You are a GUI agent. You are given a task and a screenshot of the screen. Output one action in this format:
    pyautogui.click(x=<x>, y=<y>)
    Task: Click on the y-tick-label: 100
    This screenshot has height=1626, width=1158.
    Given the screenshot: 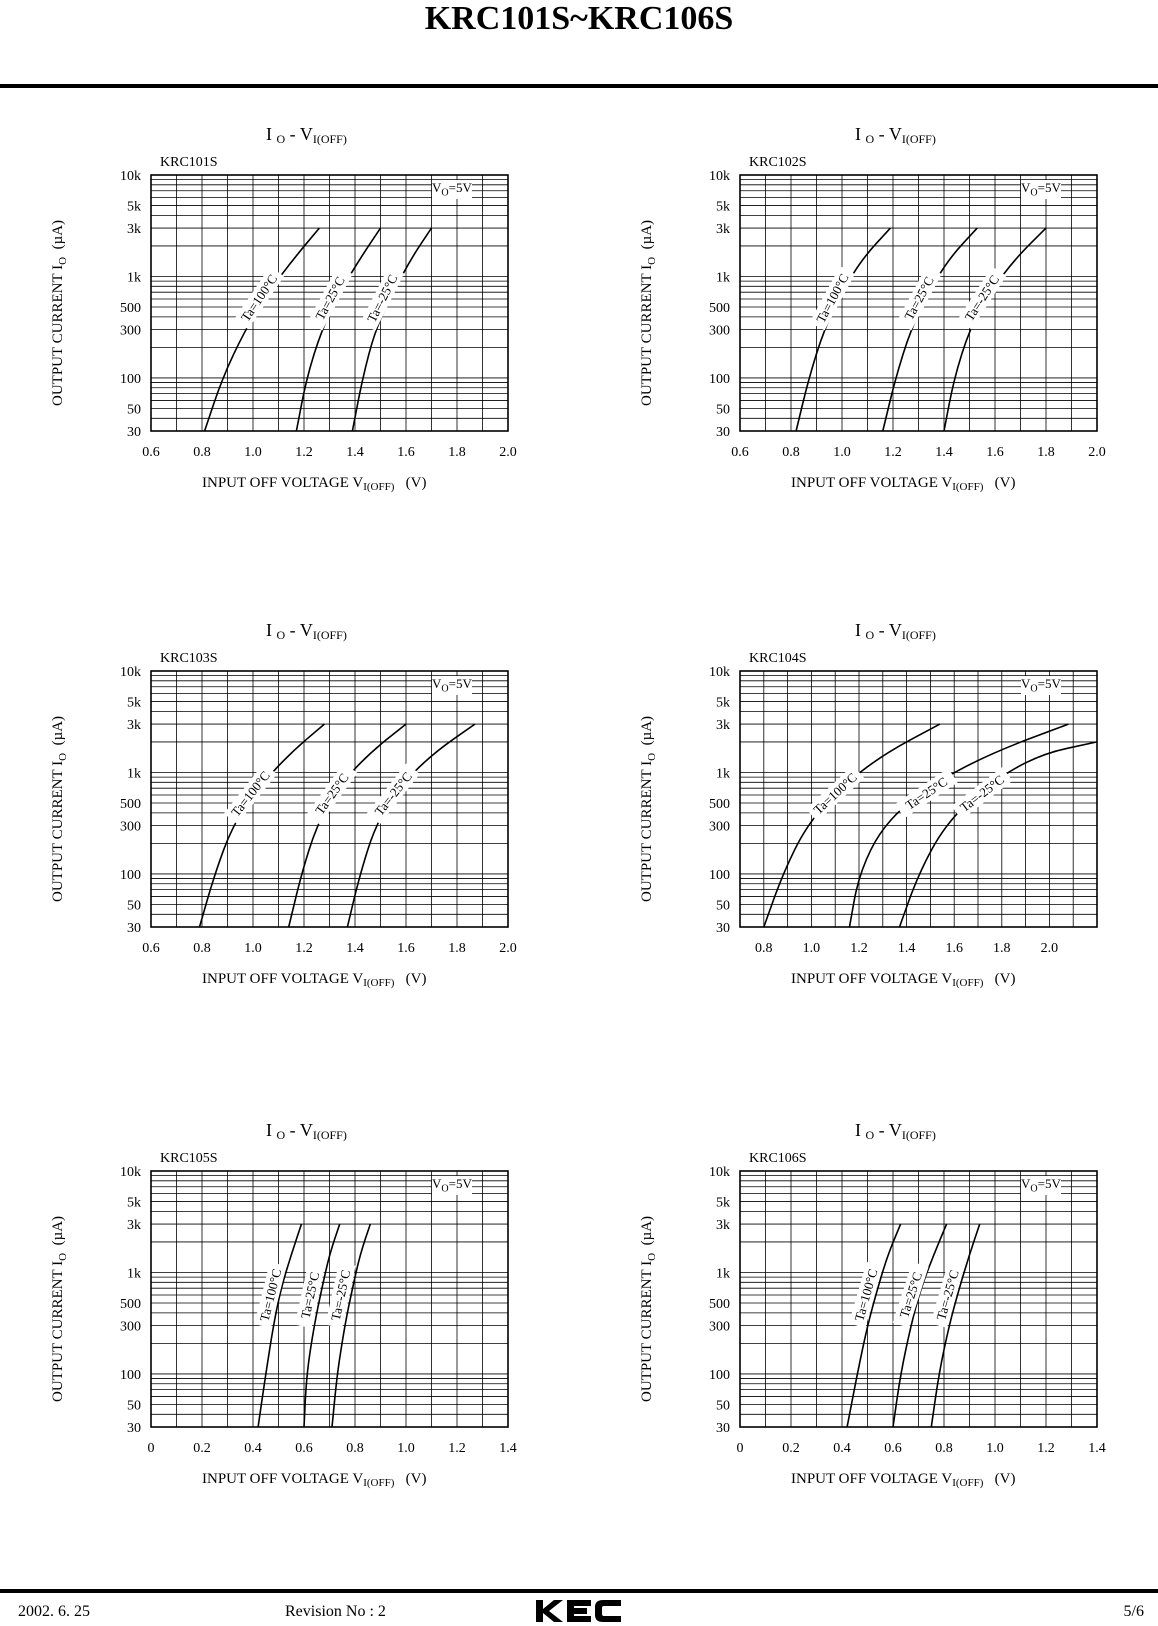 What is the action you would take?
    pyautogui.click(x=719, y=875)
    